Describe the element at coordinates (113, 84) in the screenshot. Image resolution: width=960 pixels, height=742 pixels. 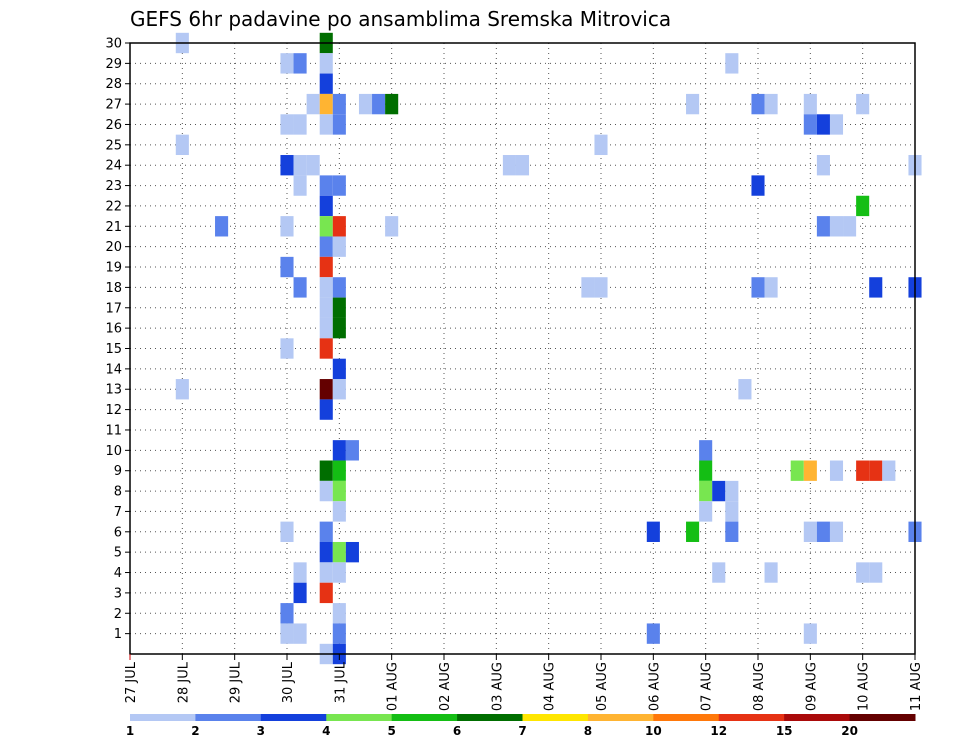
I see `y-tick-label: 28` at that location.